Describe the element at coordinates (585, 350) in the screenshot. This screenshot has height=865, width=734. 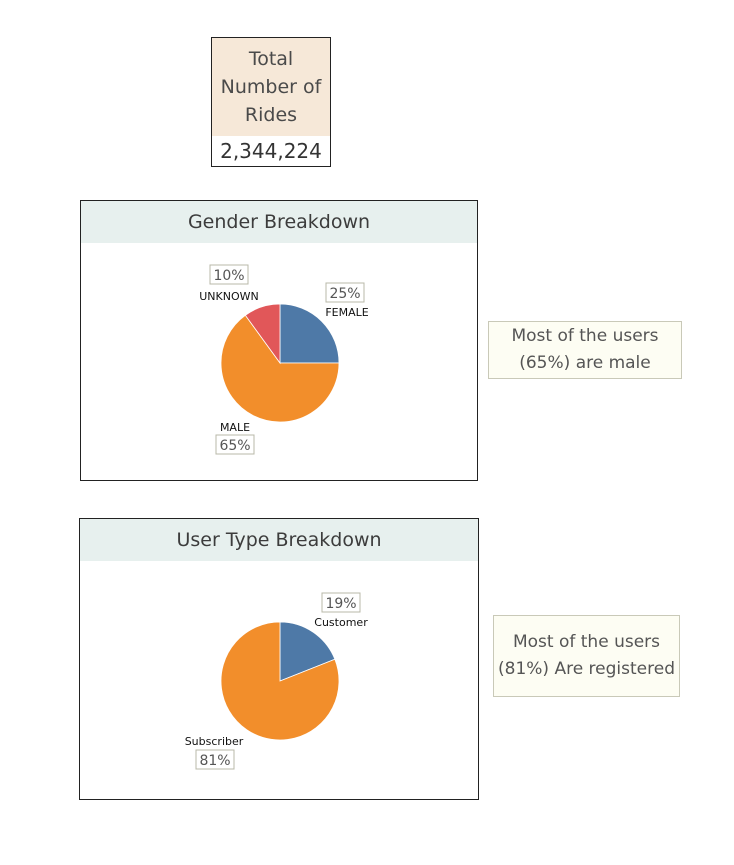
I see `gender-note: Most of the users (65%) are male` at that location.